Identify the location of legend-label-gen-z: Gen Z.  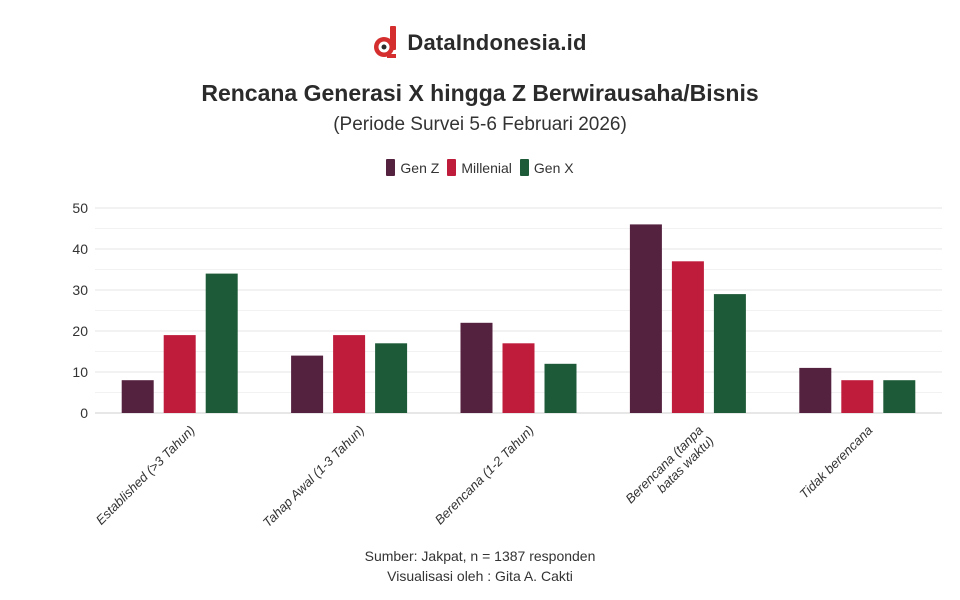
(420, 167).